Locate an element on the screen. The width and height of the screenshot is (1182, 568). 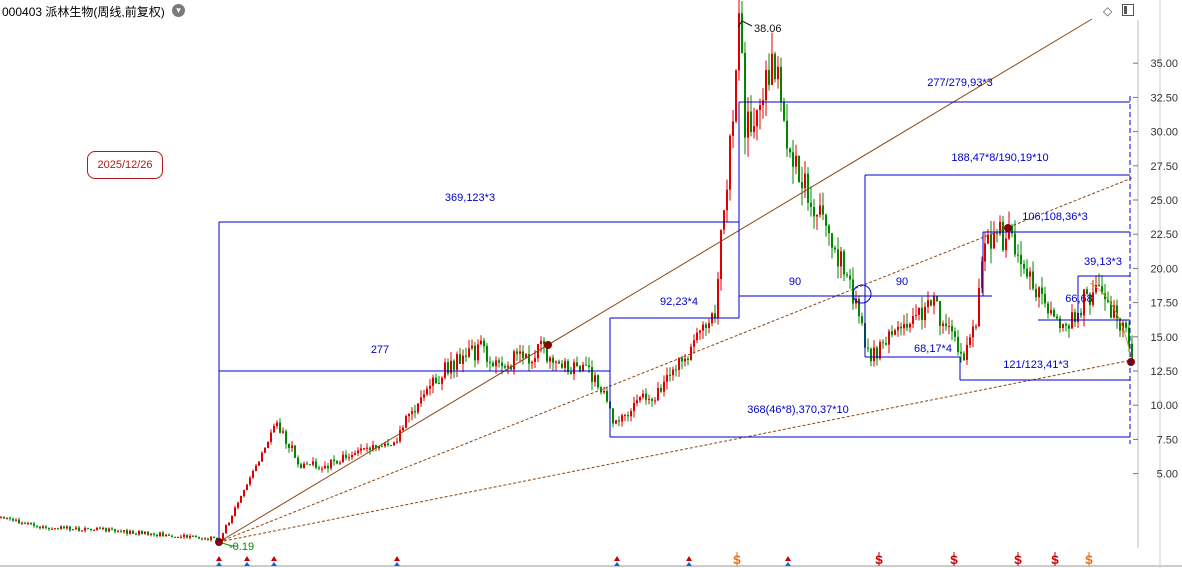
y-tick-label: 27.50 is located at coordinates (1164, 167).